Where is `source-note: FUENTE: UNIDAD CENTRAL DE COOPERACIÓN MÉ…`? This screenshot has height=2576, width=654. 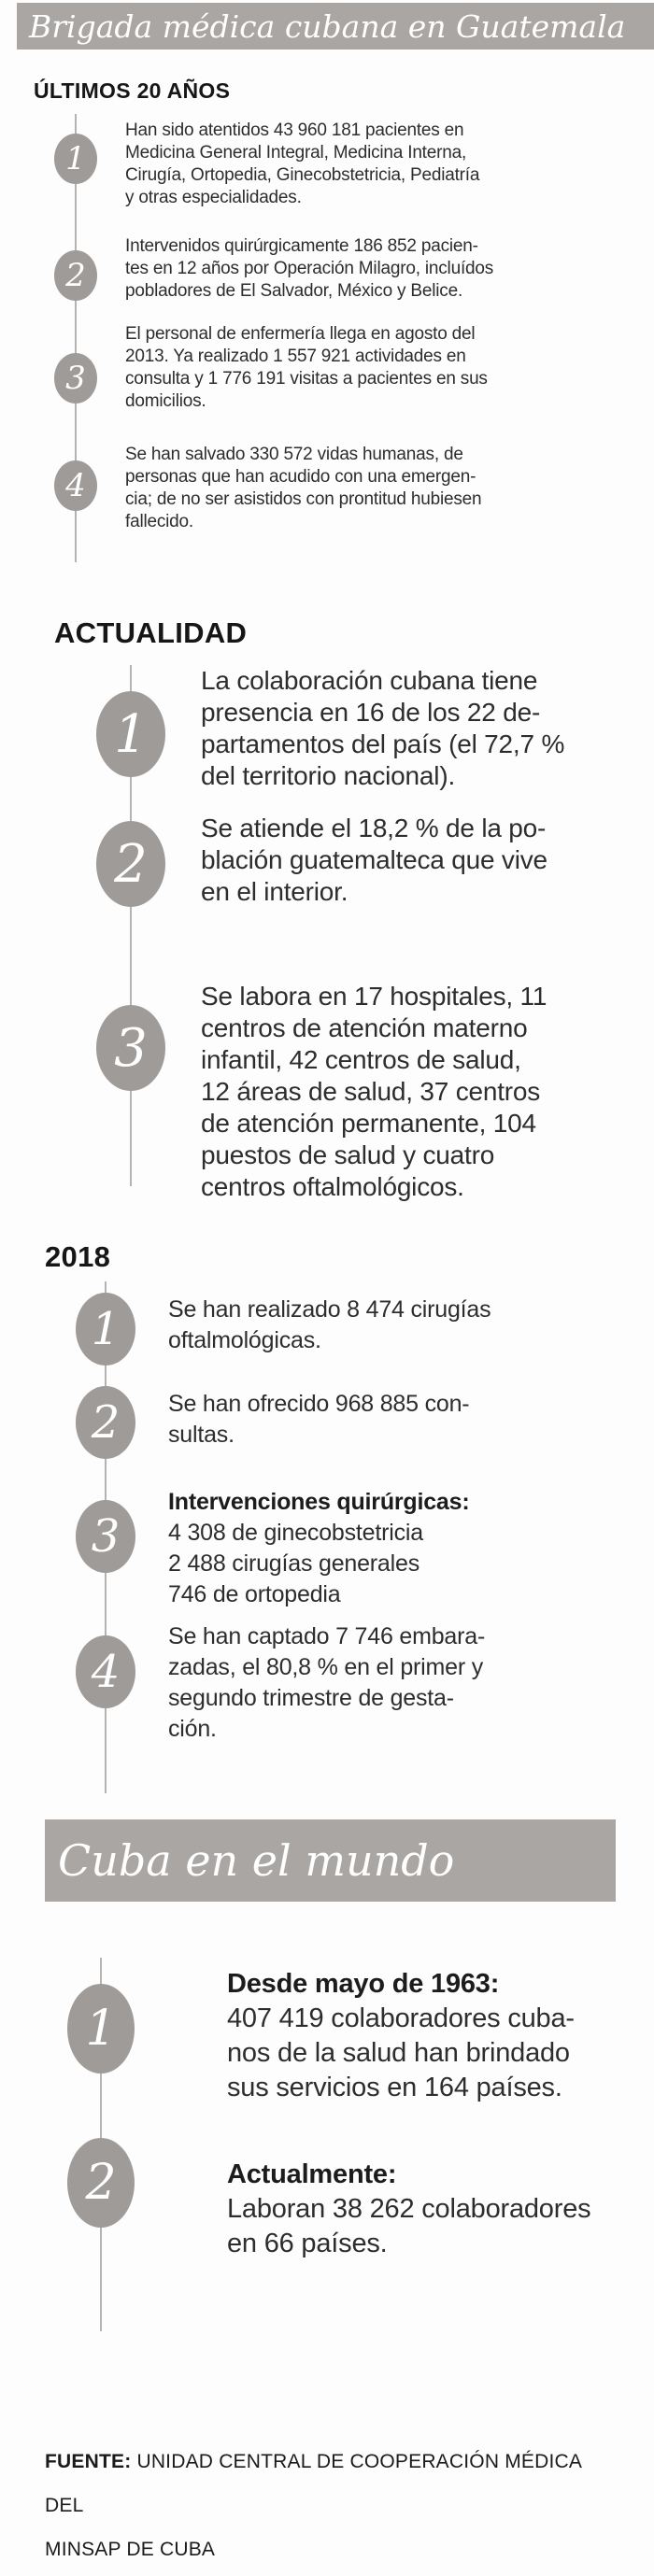 source-note: FUENTE: UNIDAD CENTRAL DE COOPERACIÓN MÉ… is located at coordinates (330, 2505).